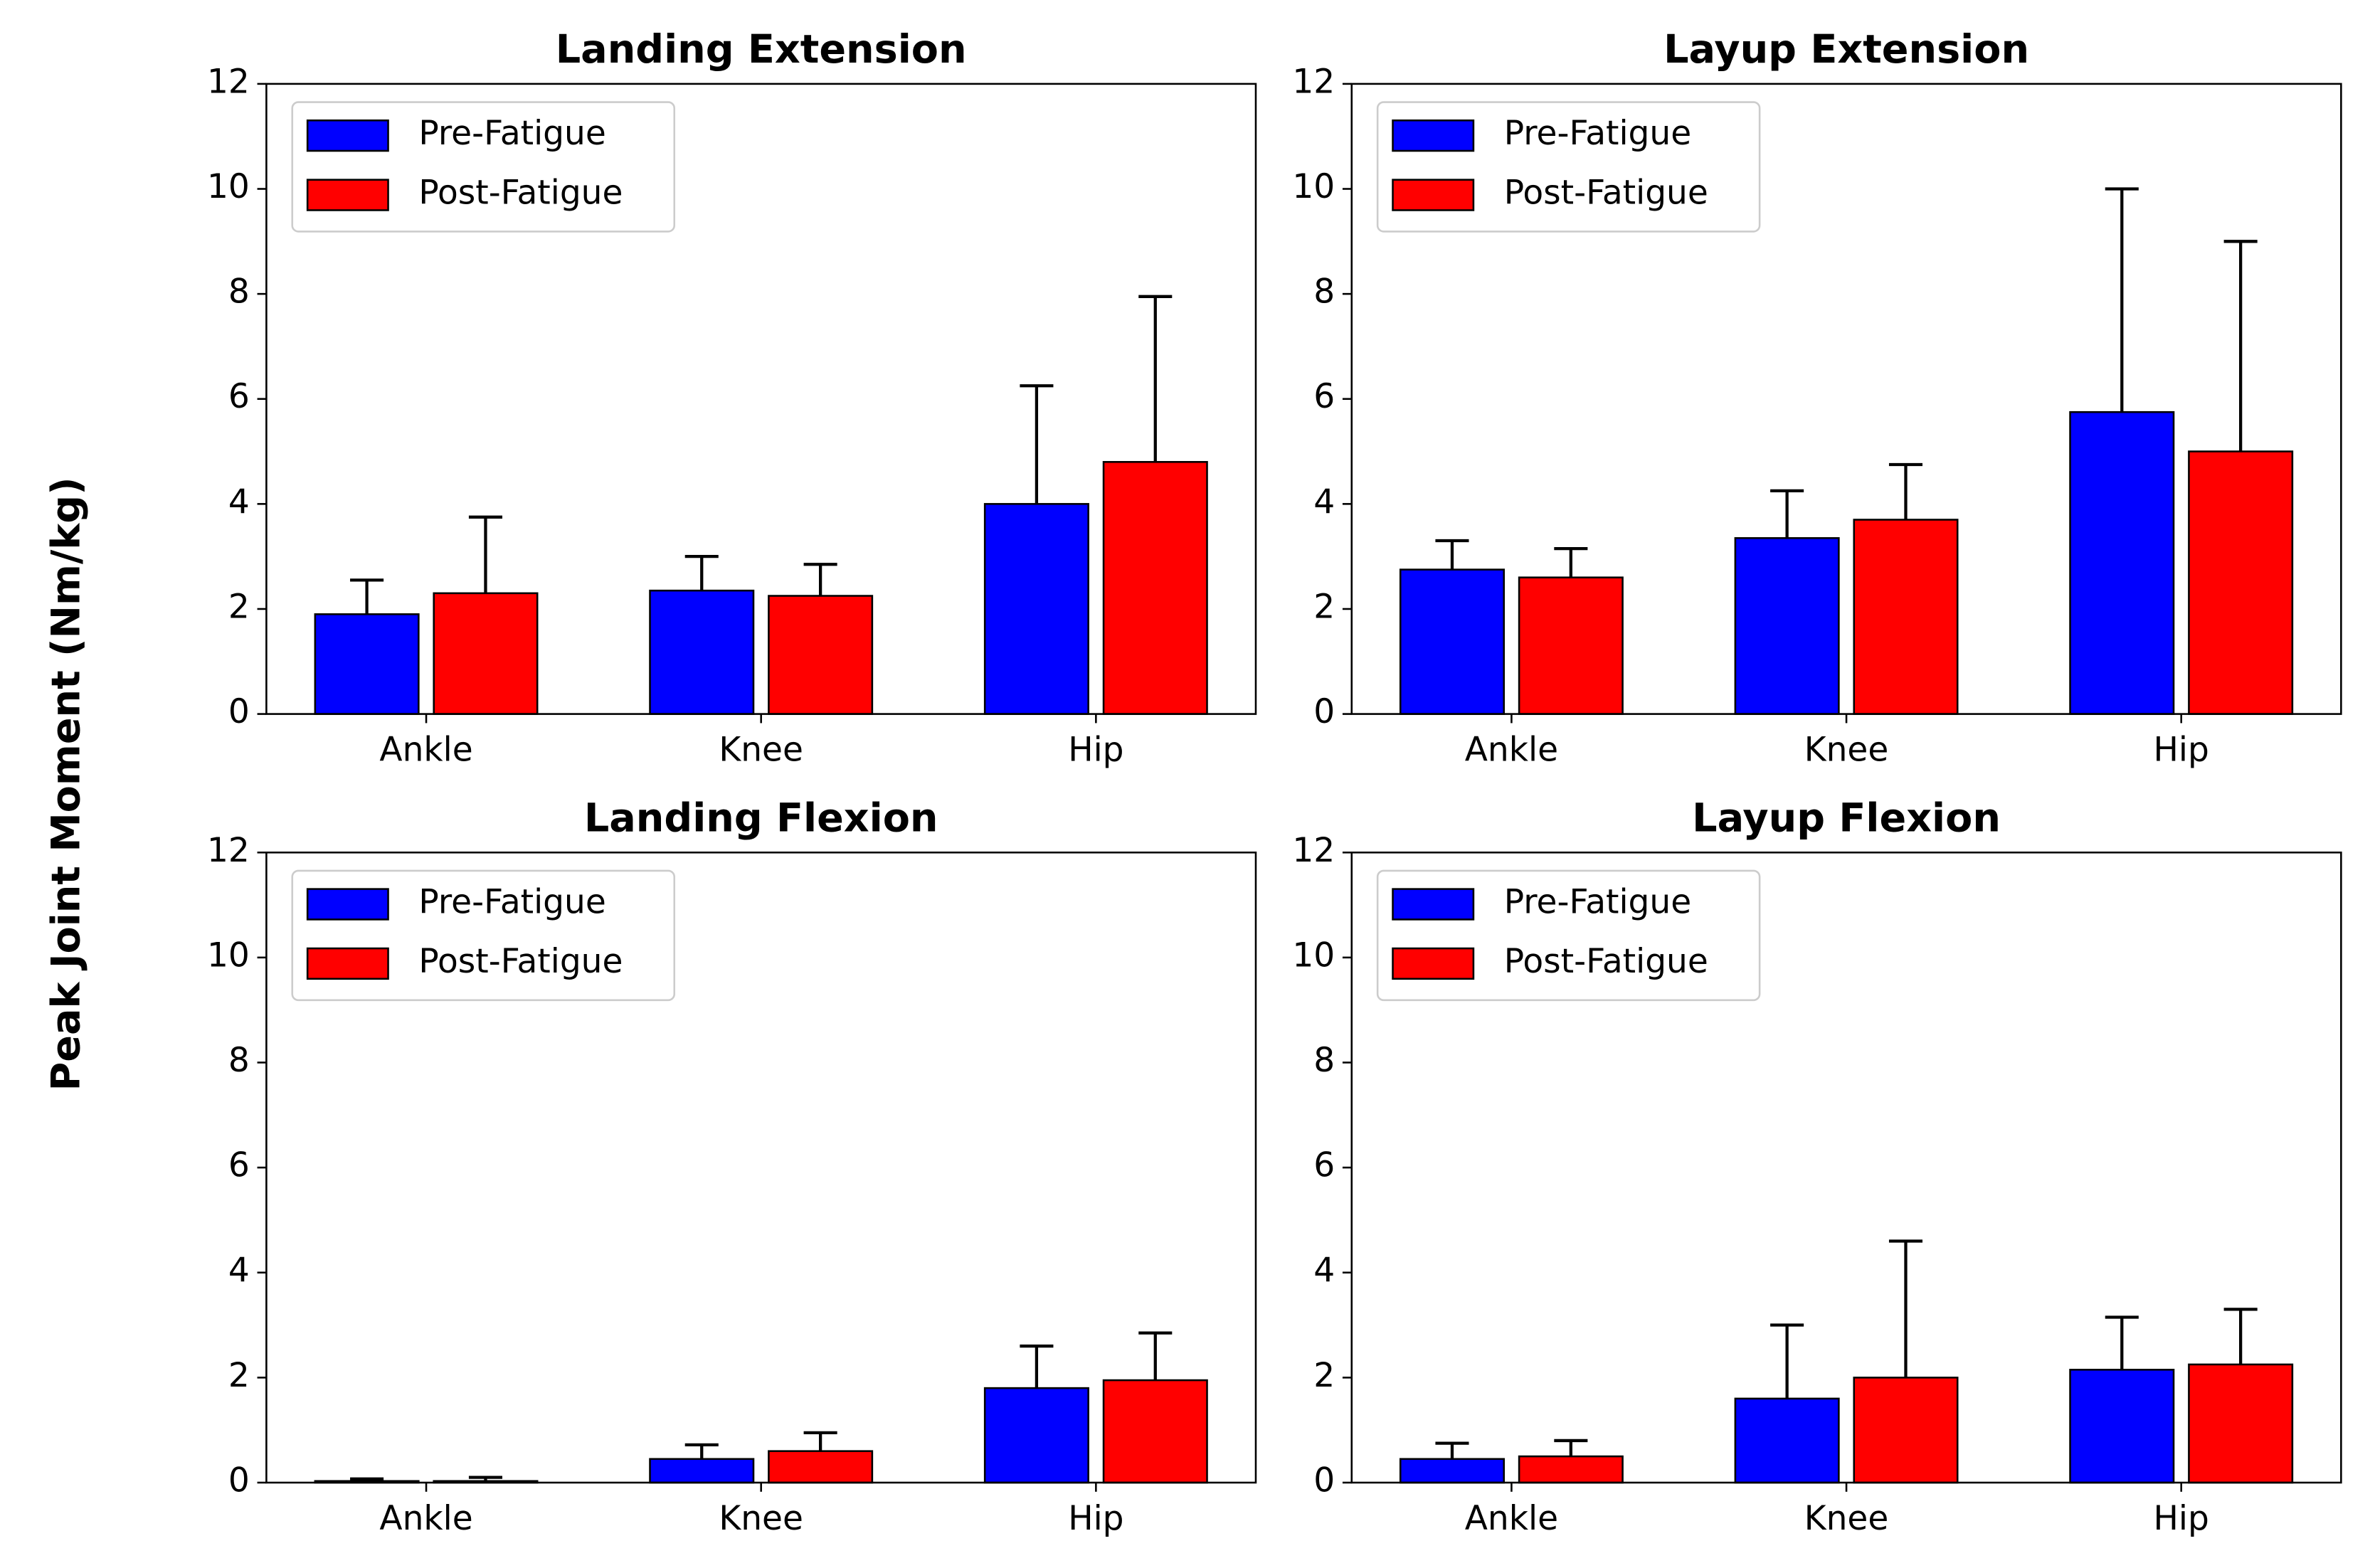  I want to click on y-axis-label: Peak Joint Moment (Nm/kg), so click(66, 784).